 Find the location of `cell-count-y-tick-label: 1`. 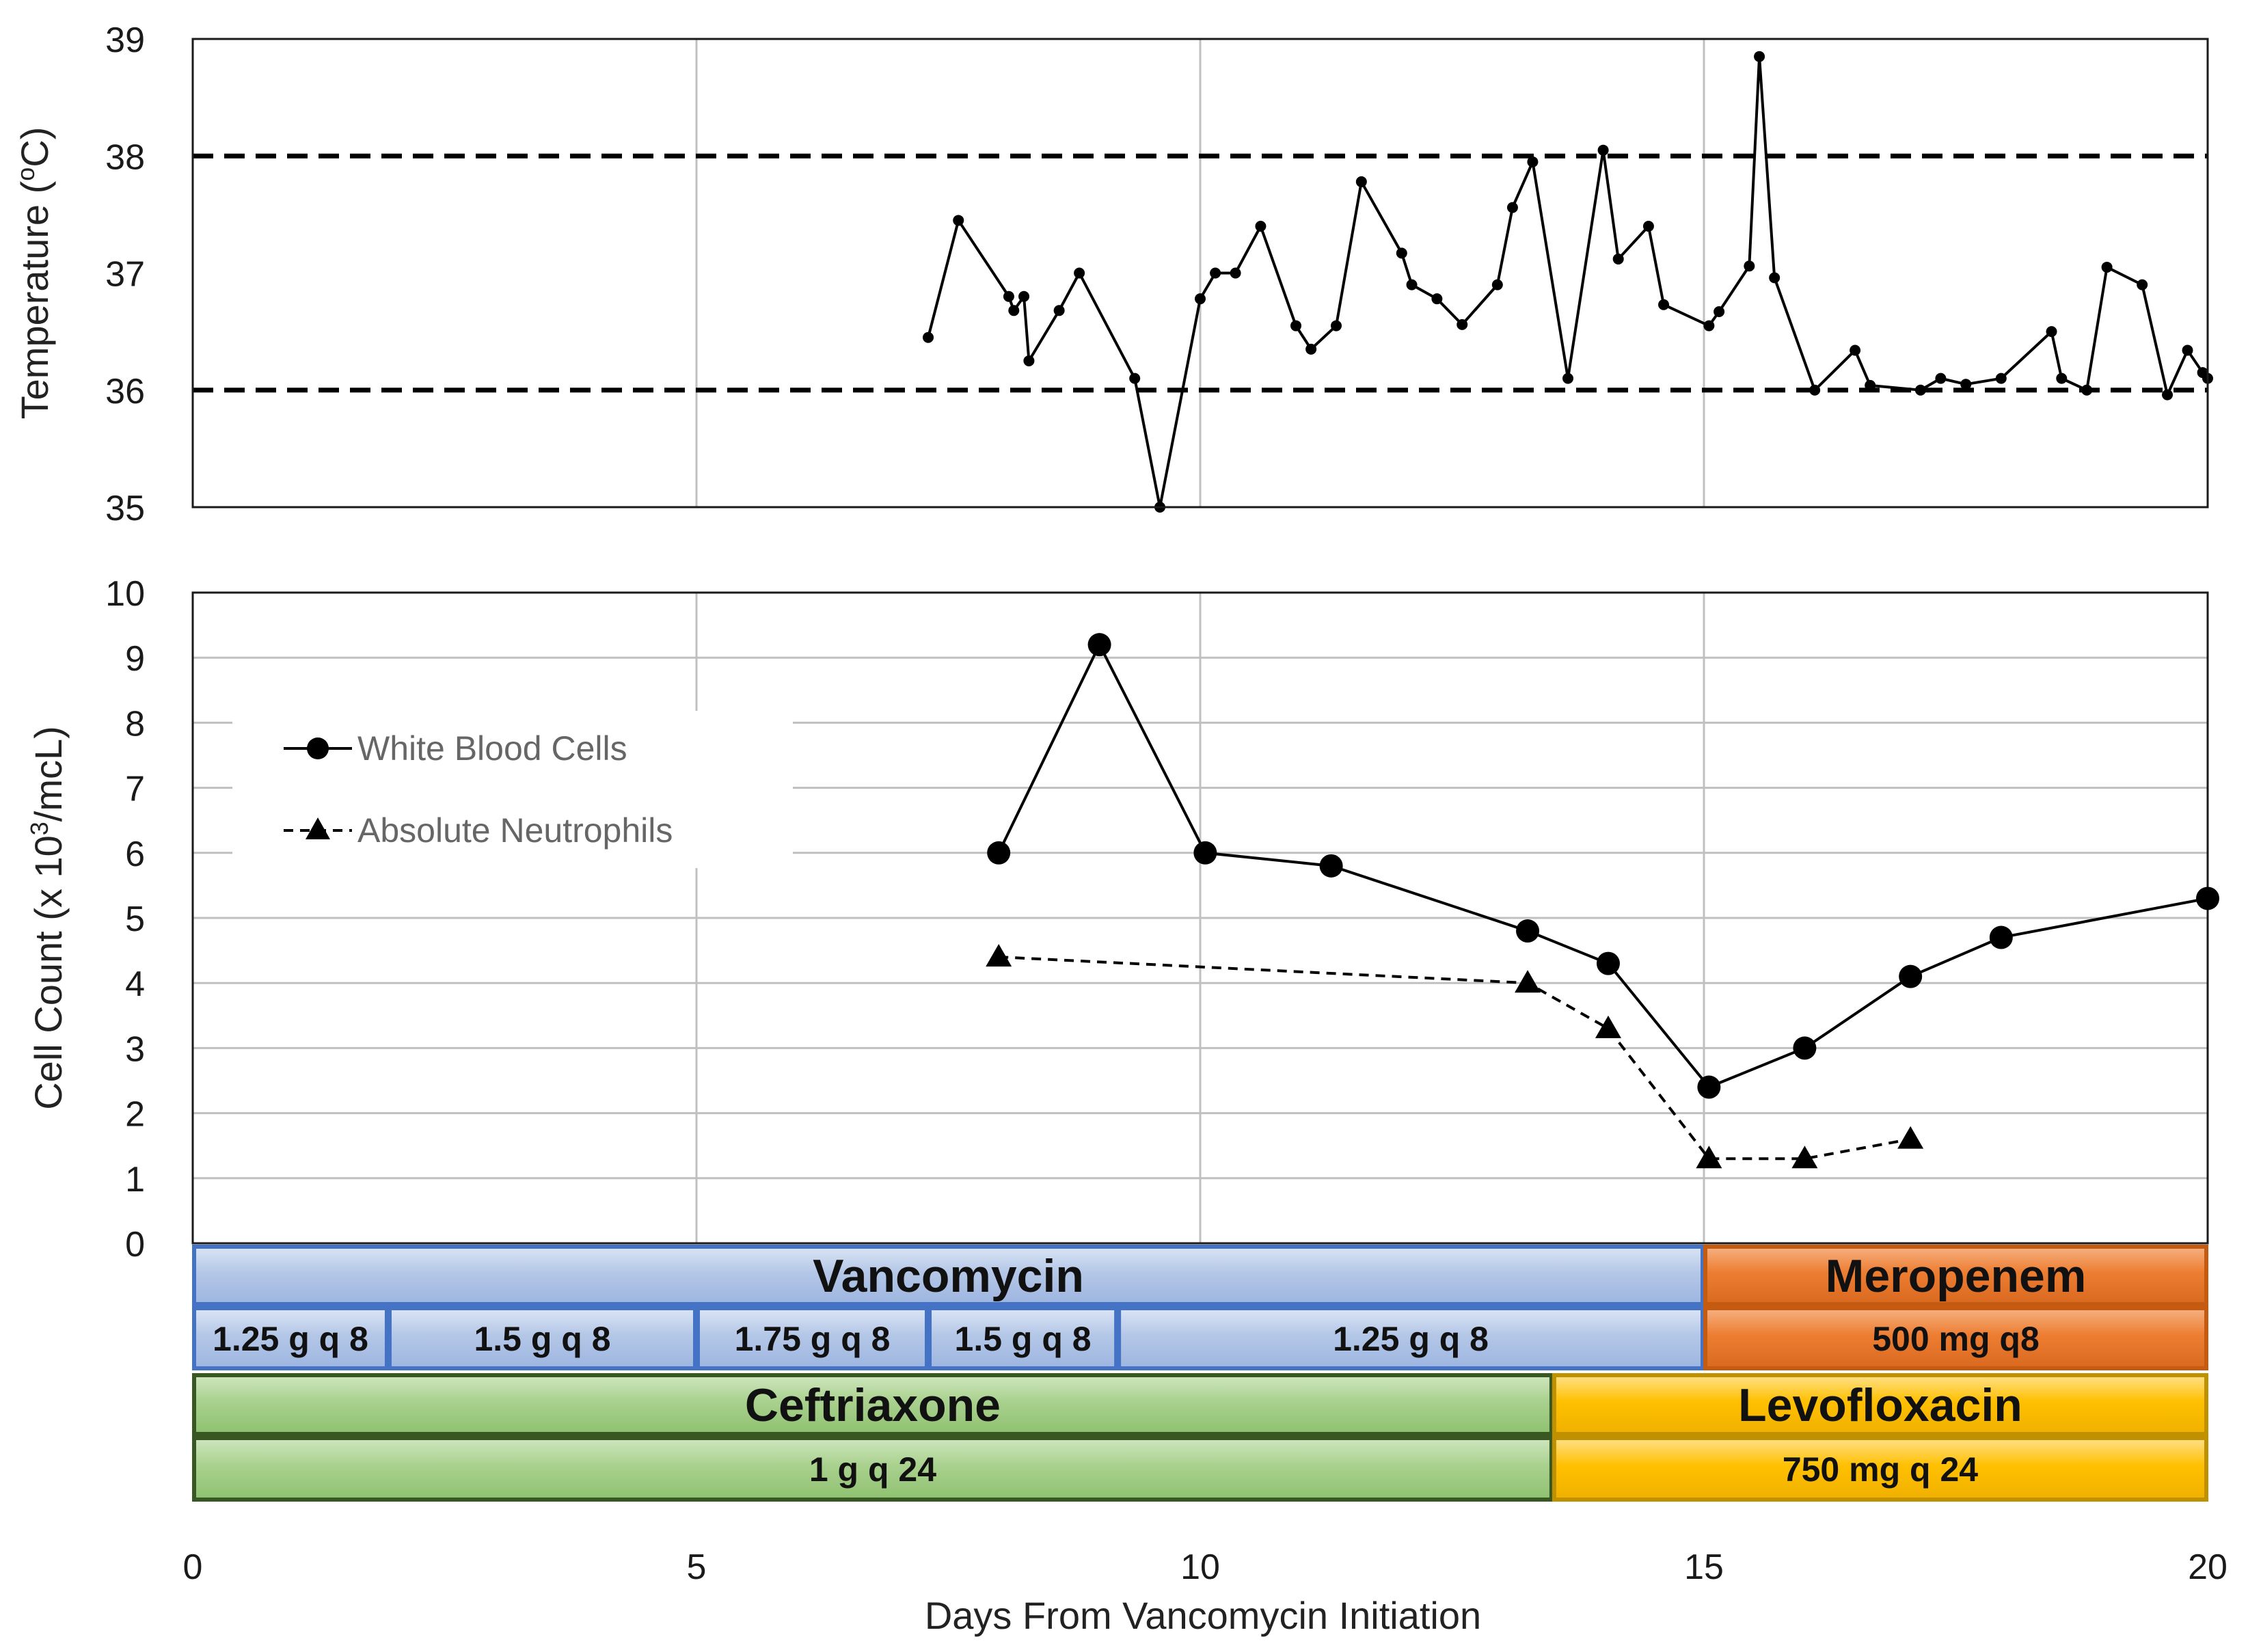

cell-count-y-tick-label: 1 is located at coordinates (135, 1180).